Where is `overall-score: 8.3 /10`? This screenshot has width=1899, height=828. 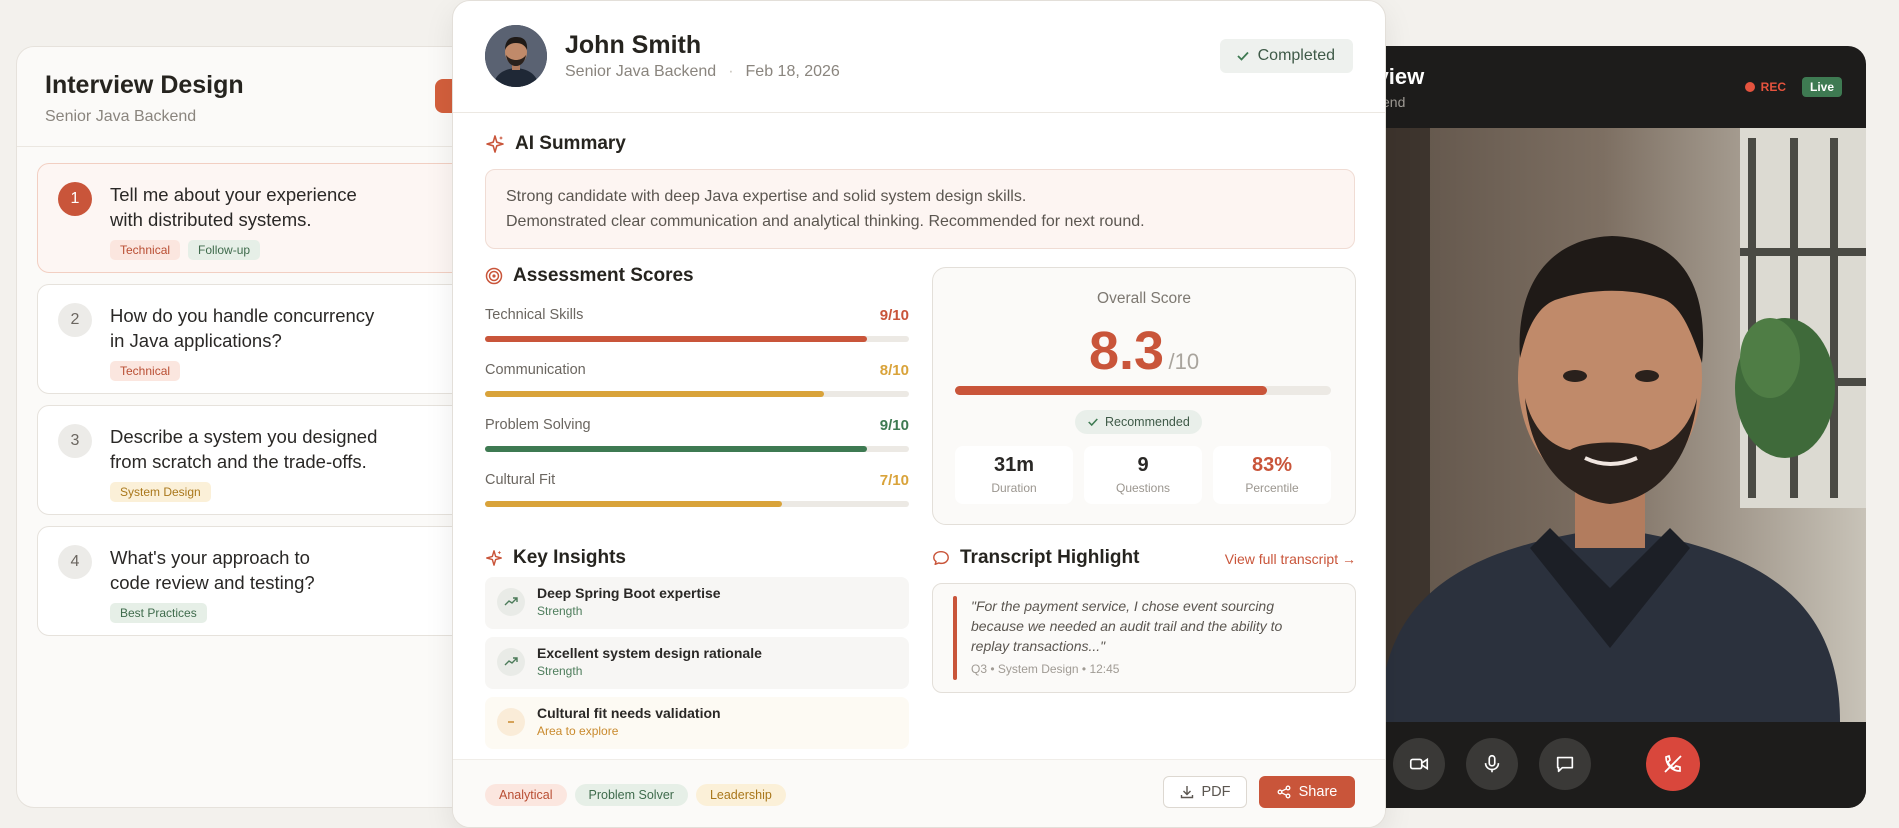 overall-score: 8.3 /10 is located at coordinates (1144, 351).